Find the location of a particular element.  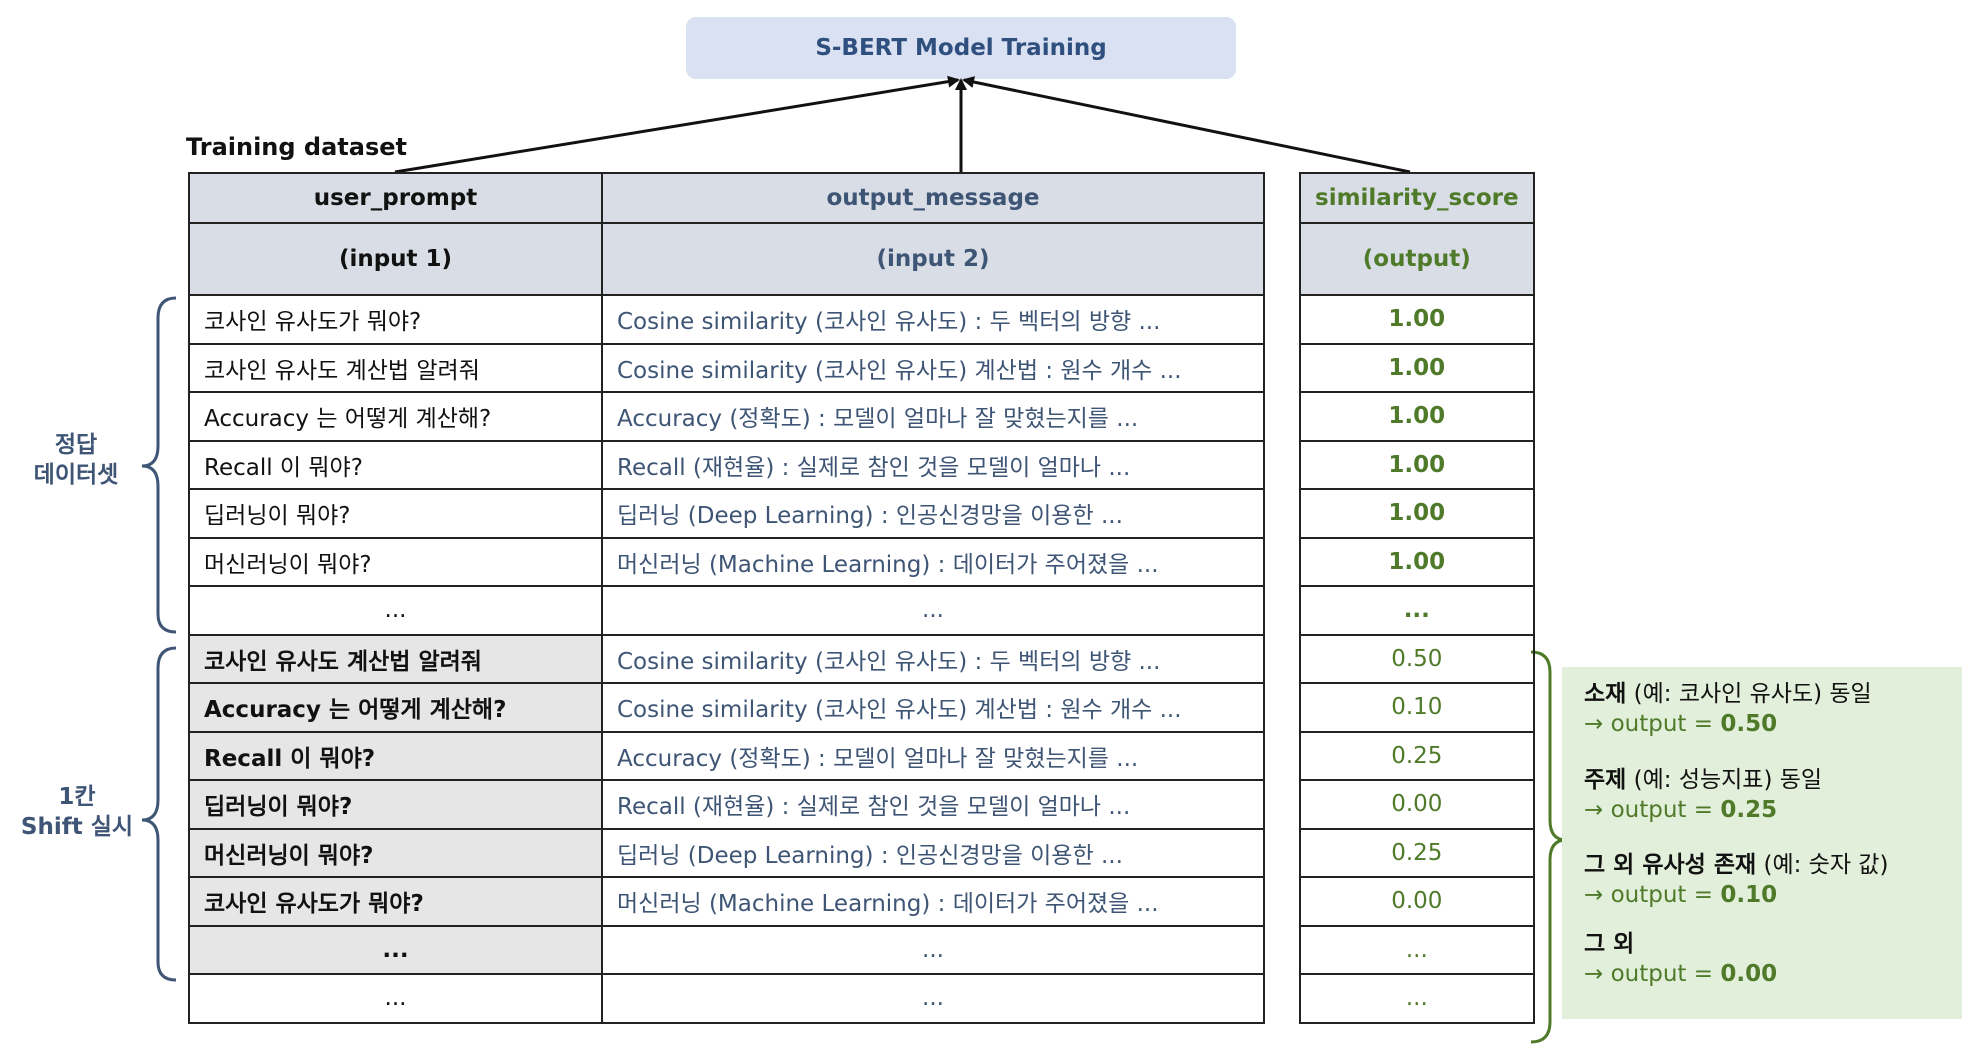

rule-value: 0.50 is located at coordinates (1749, 724).